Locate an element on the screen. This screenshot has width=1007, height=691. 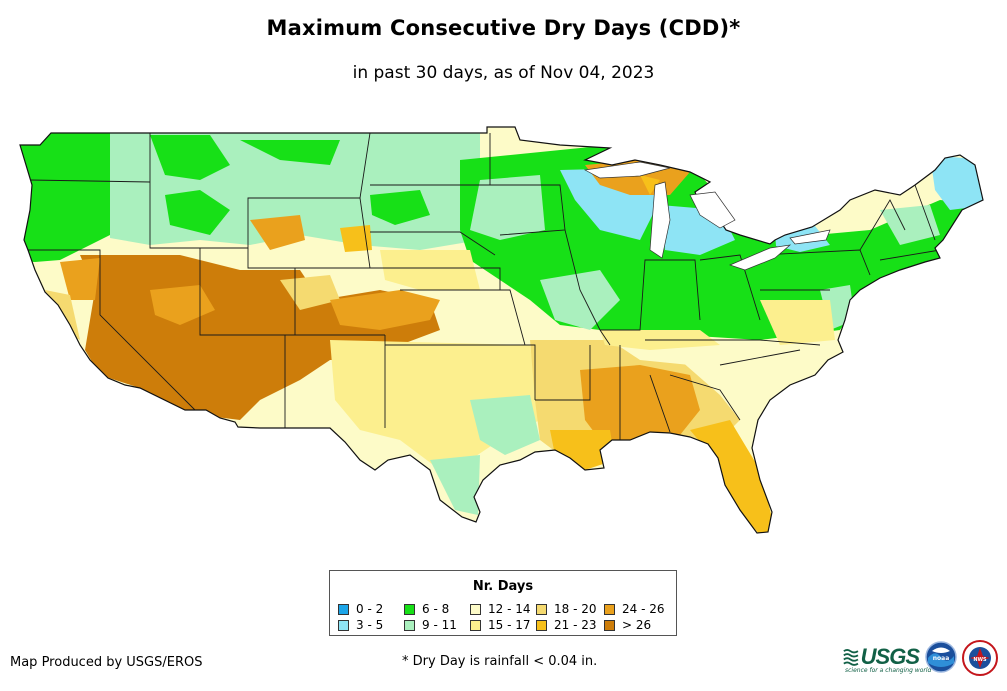
legend-item: 6 - 8 is located at coordinates (426, 609).